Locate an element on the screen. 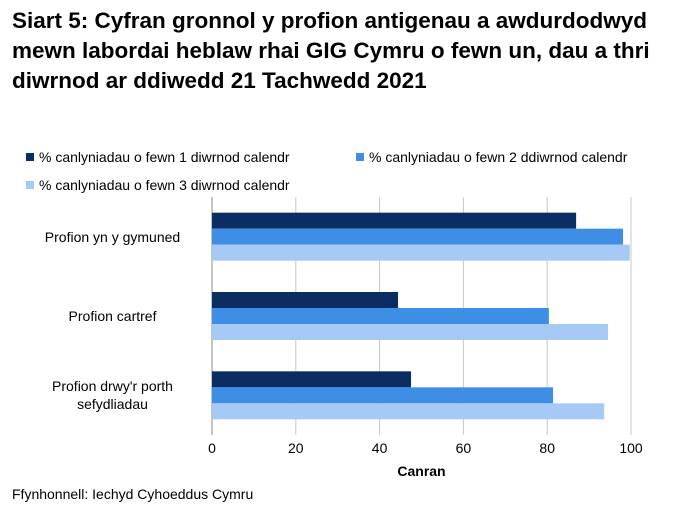 The width and height of the screenshot is (689, 519). legend-item: % canlyniadau o fewn 1 diwrnod calendr is located at coordinates (191, 157).